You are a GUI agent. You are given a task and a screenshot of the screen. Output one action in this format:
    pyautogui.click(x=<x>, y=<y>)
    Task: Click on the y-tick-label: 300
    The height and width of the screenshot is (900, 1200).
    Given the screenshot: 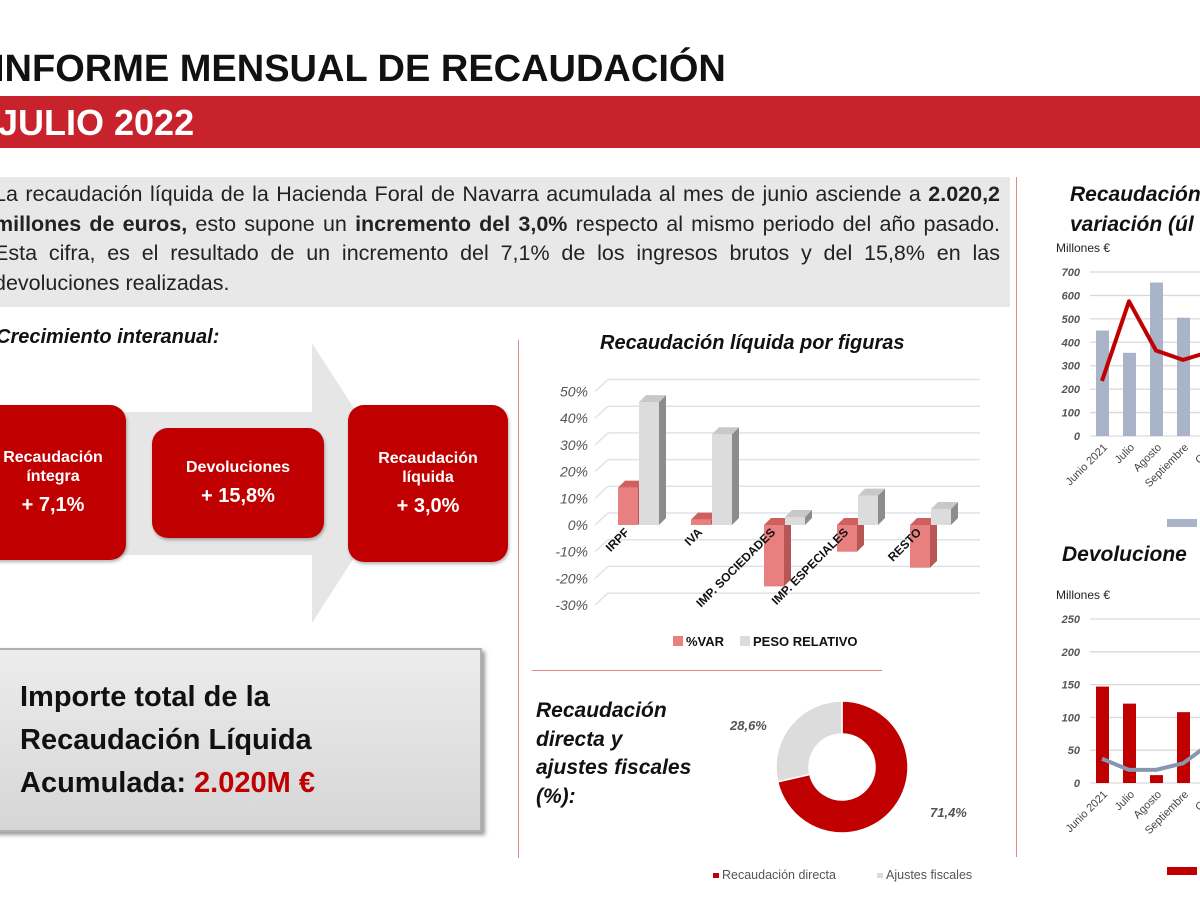 What is the action you would take?
    pyautogui.click(x=1071, y=367)
    